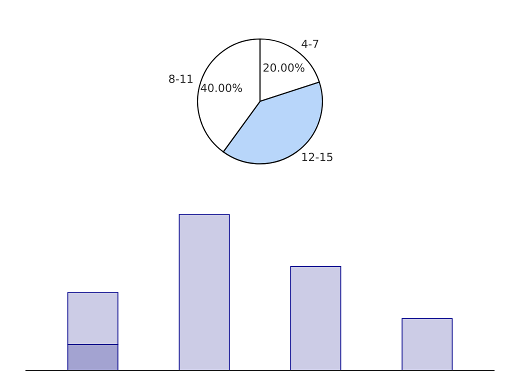  What do you see at coordinates (283, 67) in the screenshot?
I see `data-label: 20.00%` at bounding box center [283, 67].